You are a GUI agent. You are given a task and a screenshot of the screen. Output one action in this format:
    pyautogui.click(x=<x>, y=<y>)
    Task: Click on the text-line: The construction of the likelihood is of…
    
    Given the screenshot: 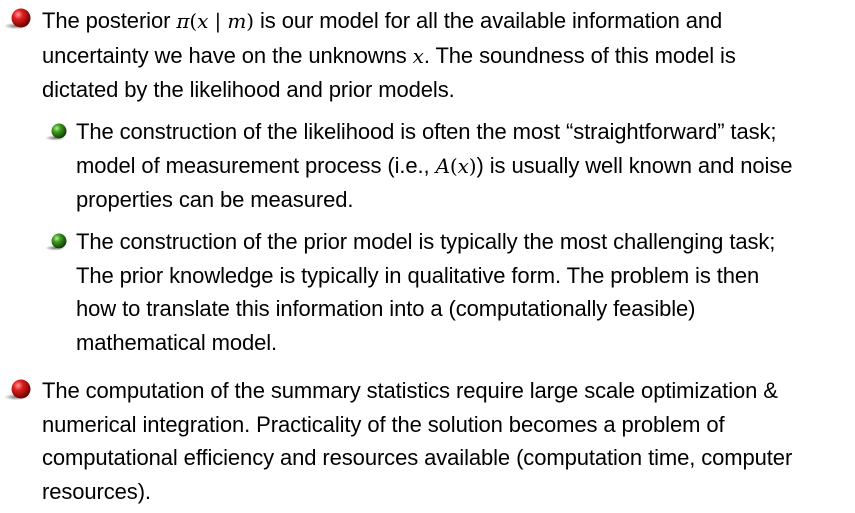 What is the action you would take?
    pyautogui.click(x=426, y=131)
    